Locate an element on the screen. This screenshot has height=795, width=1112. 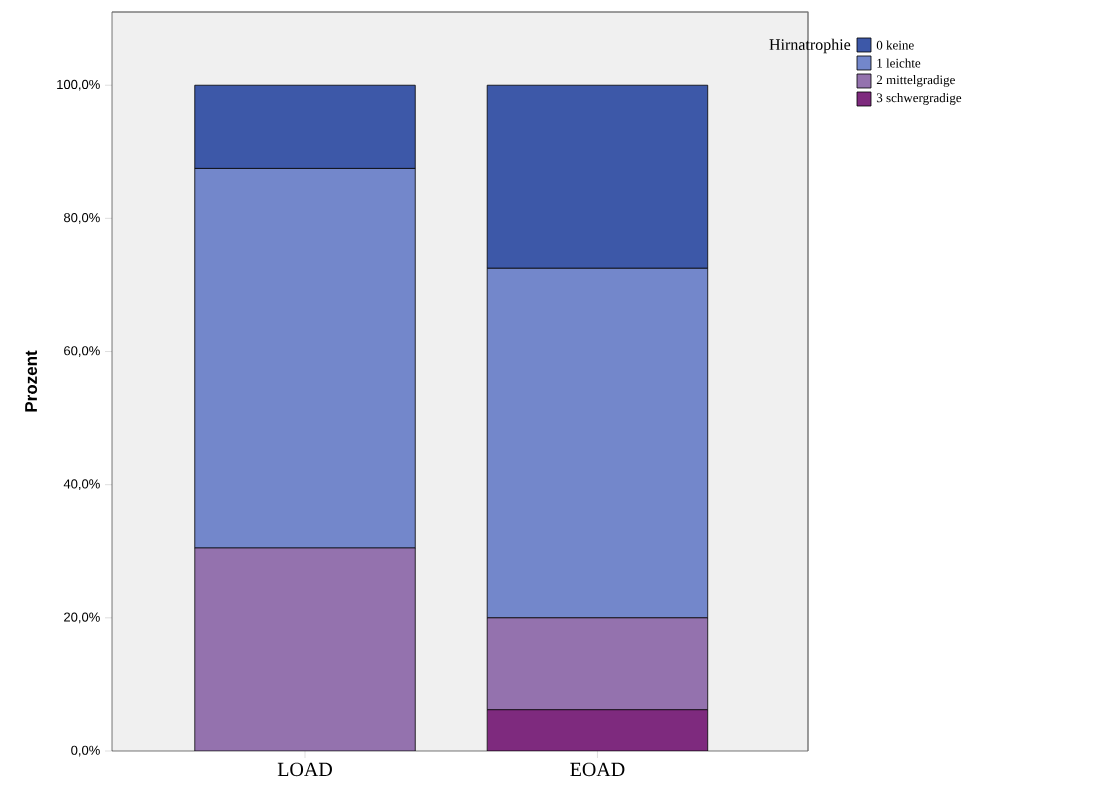
x-tick-label: LOAD is located at coordinates (304, 769).